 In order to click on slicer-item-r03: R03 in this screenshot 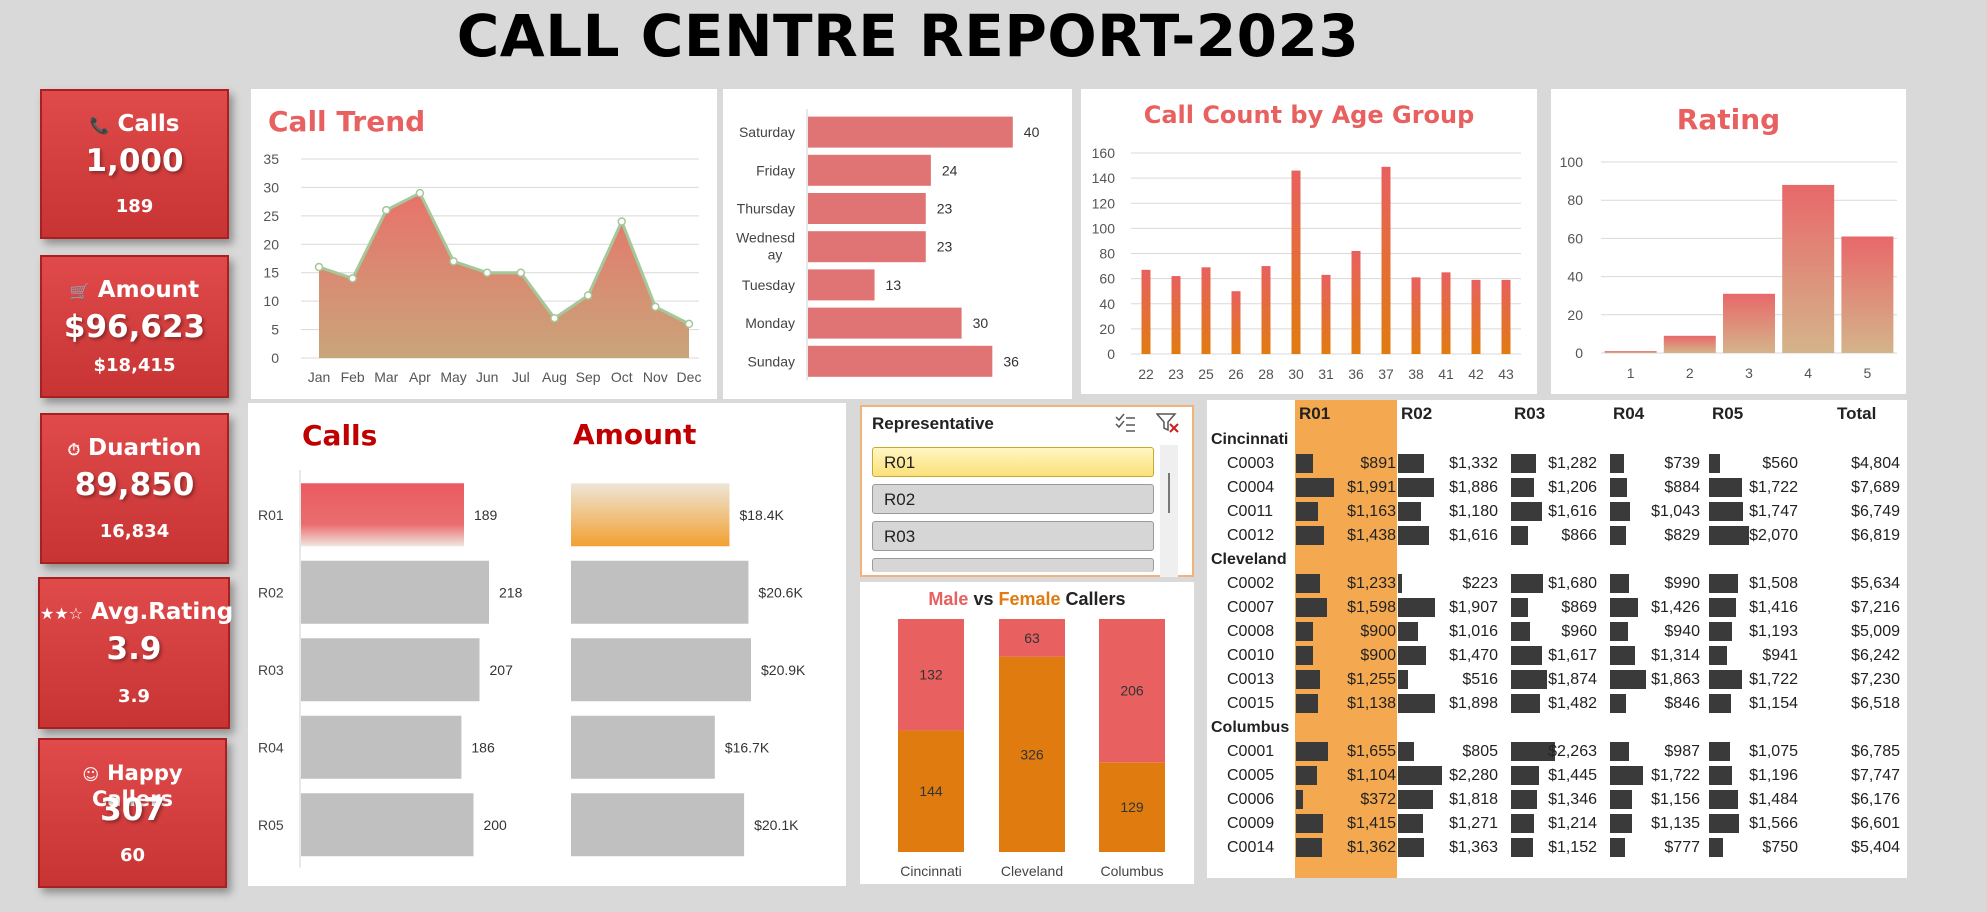, I will do `click(1013, 536)`.